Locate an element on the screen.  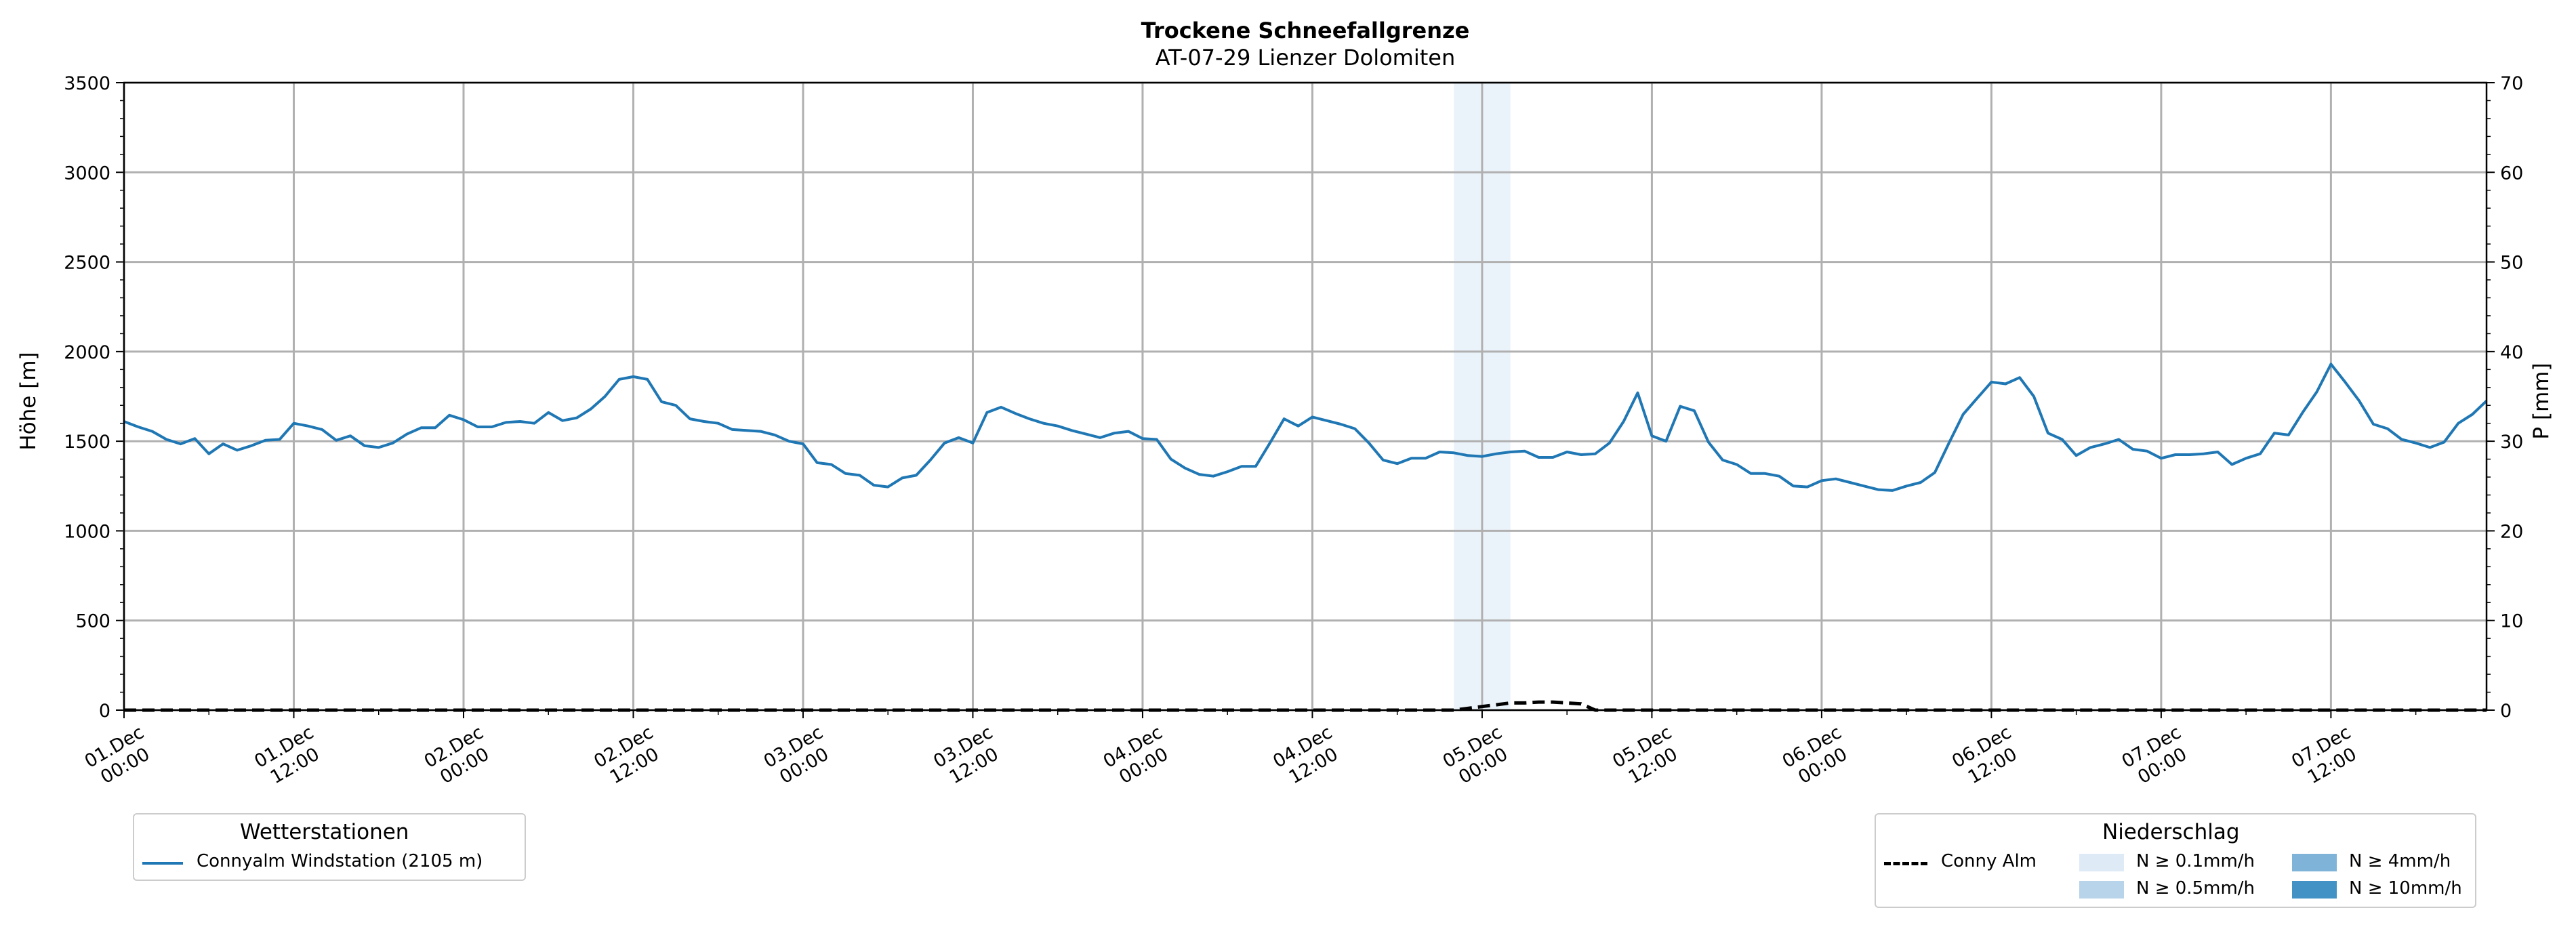
x-tick-label: 02.Dec00:00 is located at coordinates (460, 756).